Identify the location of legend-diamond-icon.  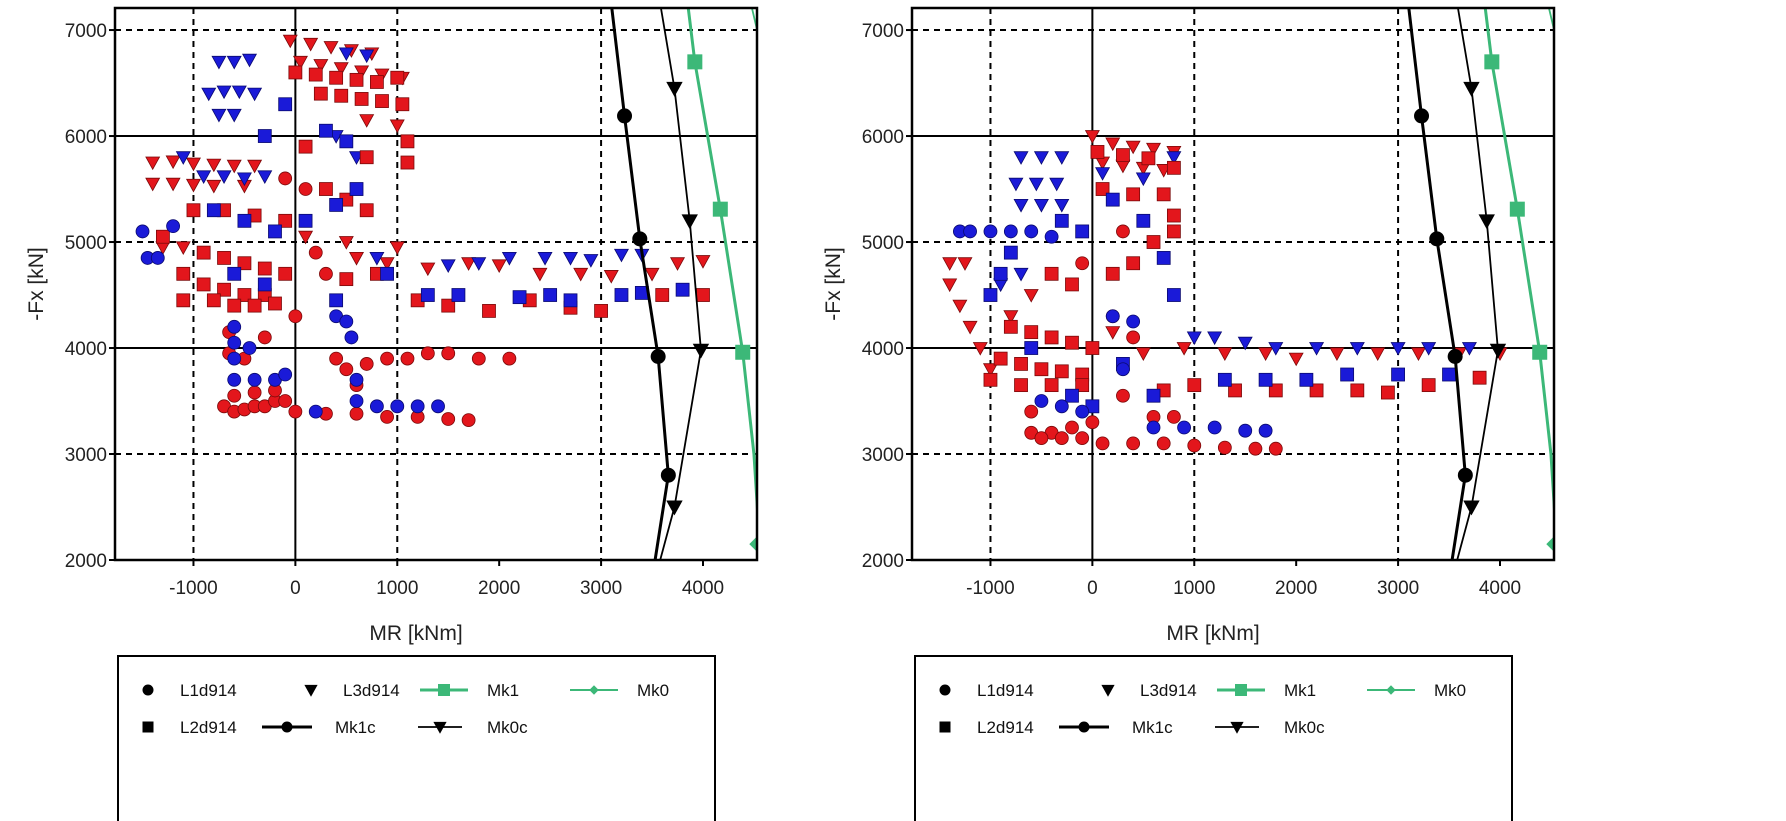
(594, 690).